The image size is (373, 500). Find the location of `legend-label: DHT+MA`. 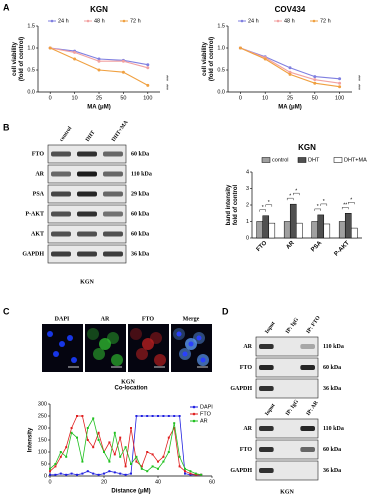

legend-label: DHT+MA is located at coordinates (355, 160).